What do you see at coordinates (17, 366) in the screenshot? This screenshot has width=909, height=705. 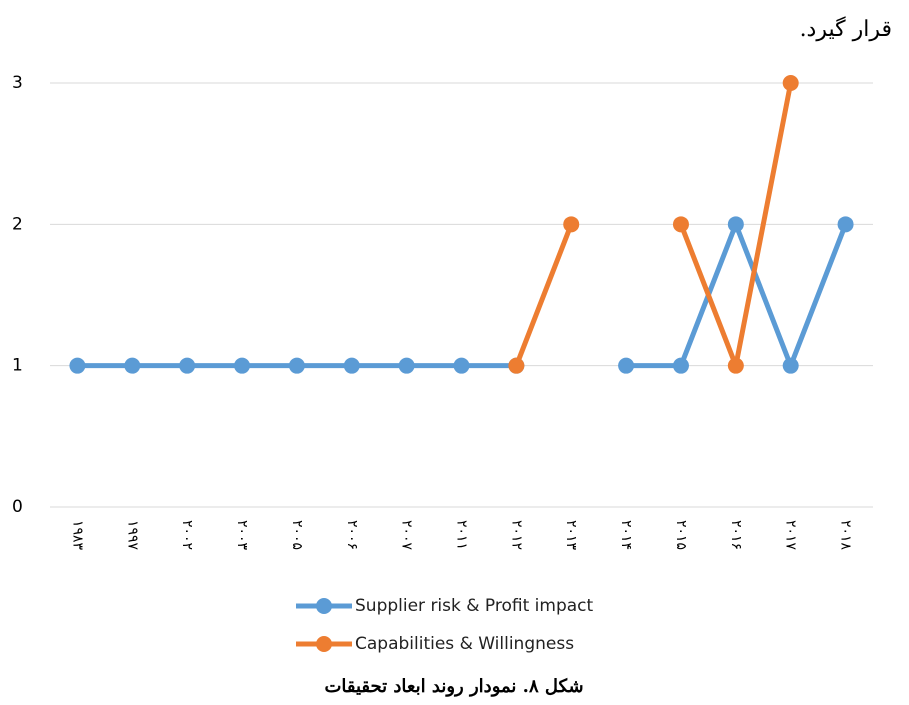 I see `y-tick-label: 1` at bounding box center [17, 366].